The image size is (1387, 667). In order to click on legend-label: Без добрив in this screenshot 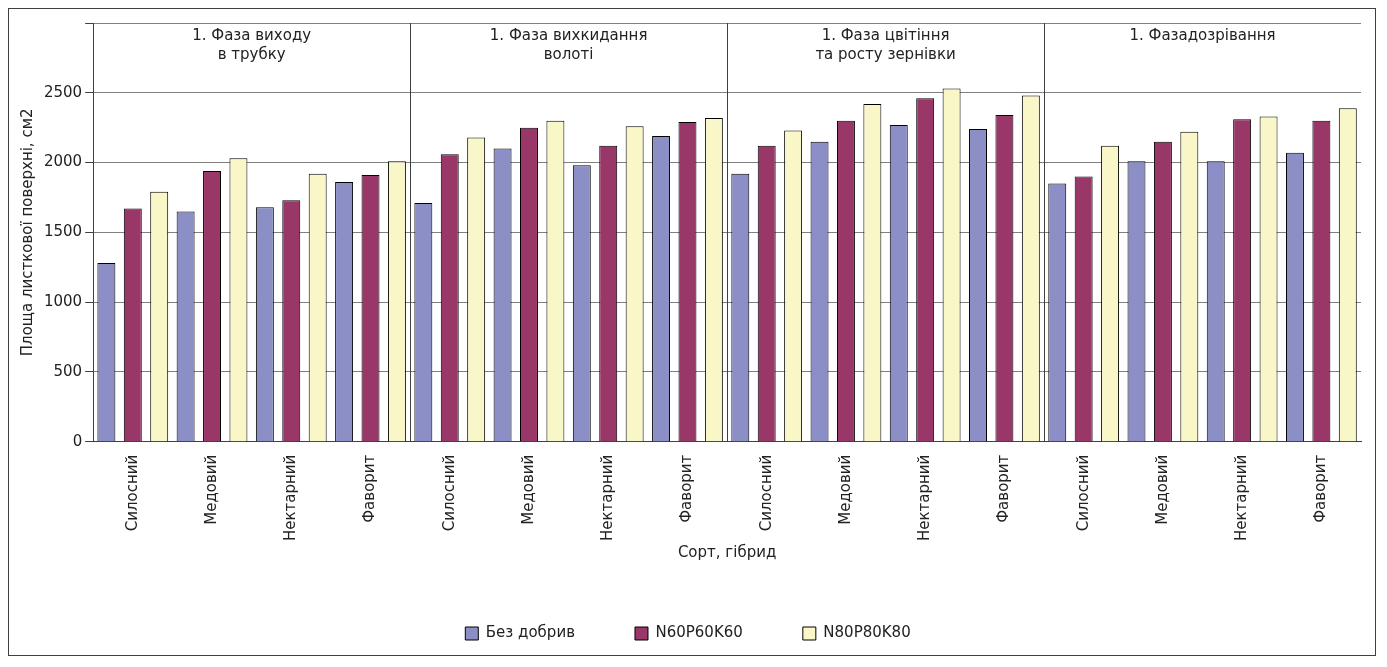, I will do `click(530, 632)`.